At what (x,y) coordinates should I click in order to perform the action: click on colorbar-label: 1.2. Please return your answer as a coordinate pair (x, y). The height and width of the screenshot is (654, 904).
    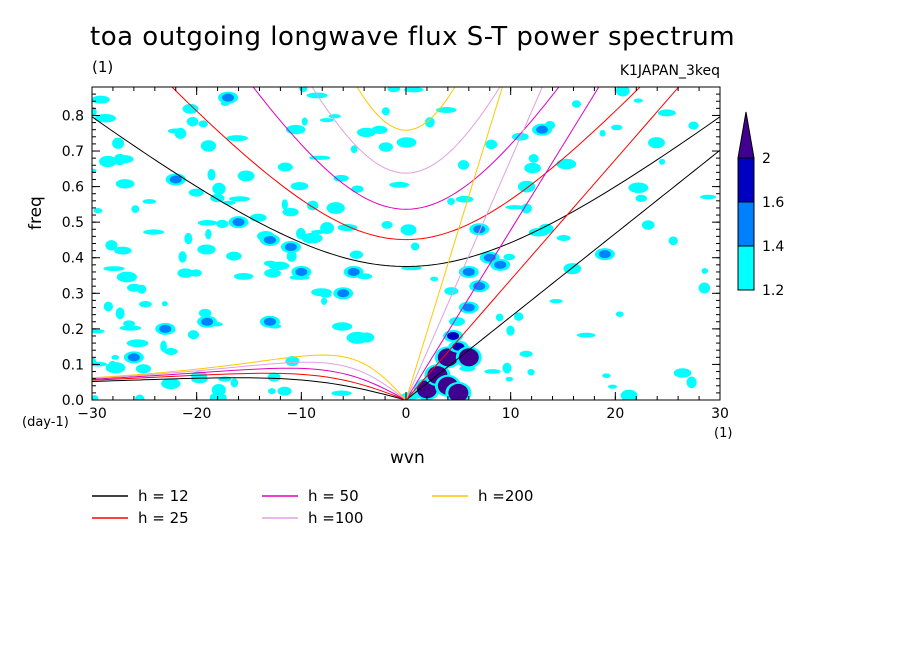
    Looking at the image, I should click on (773, 291).